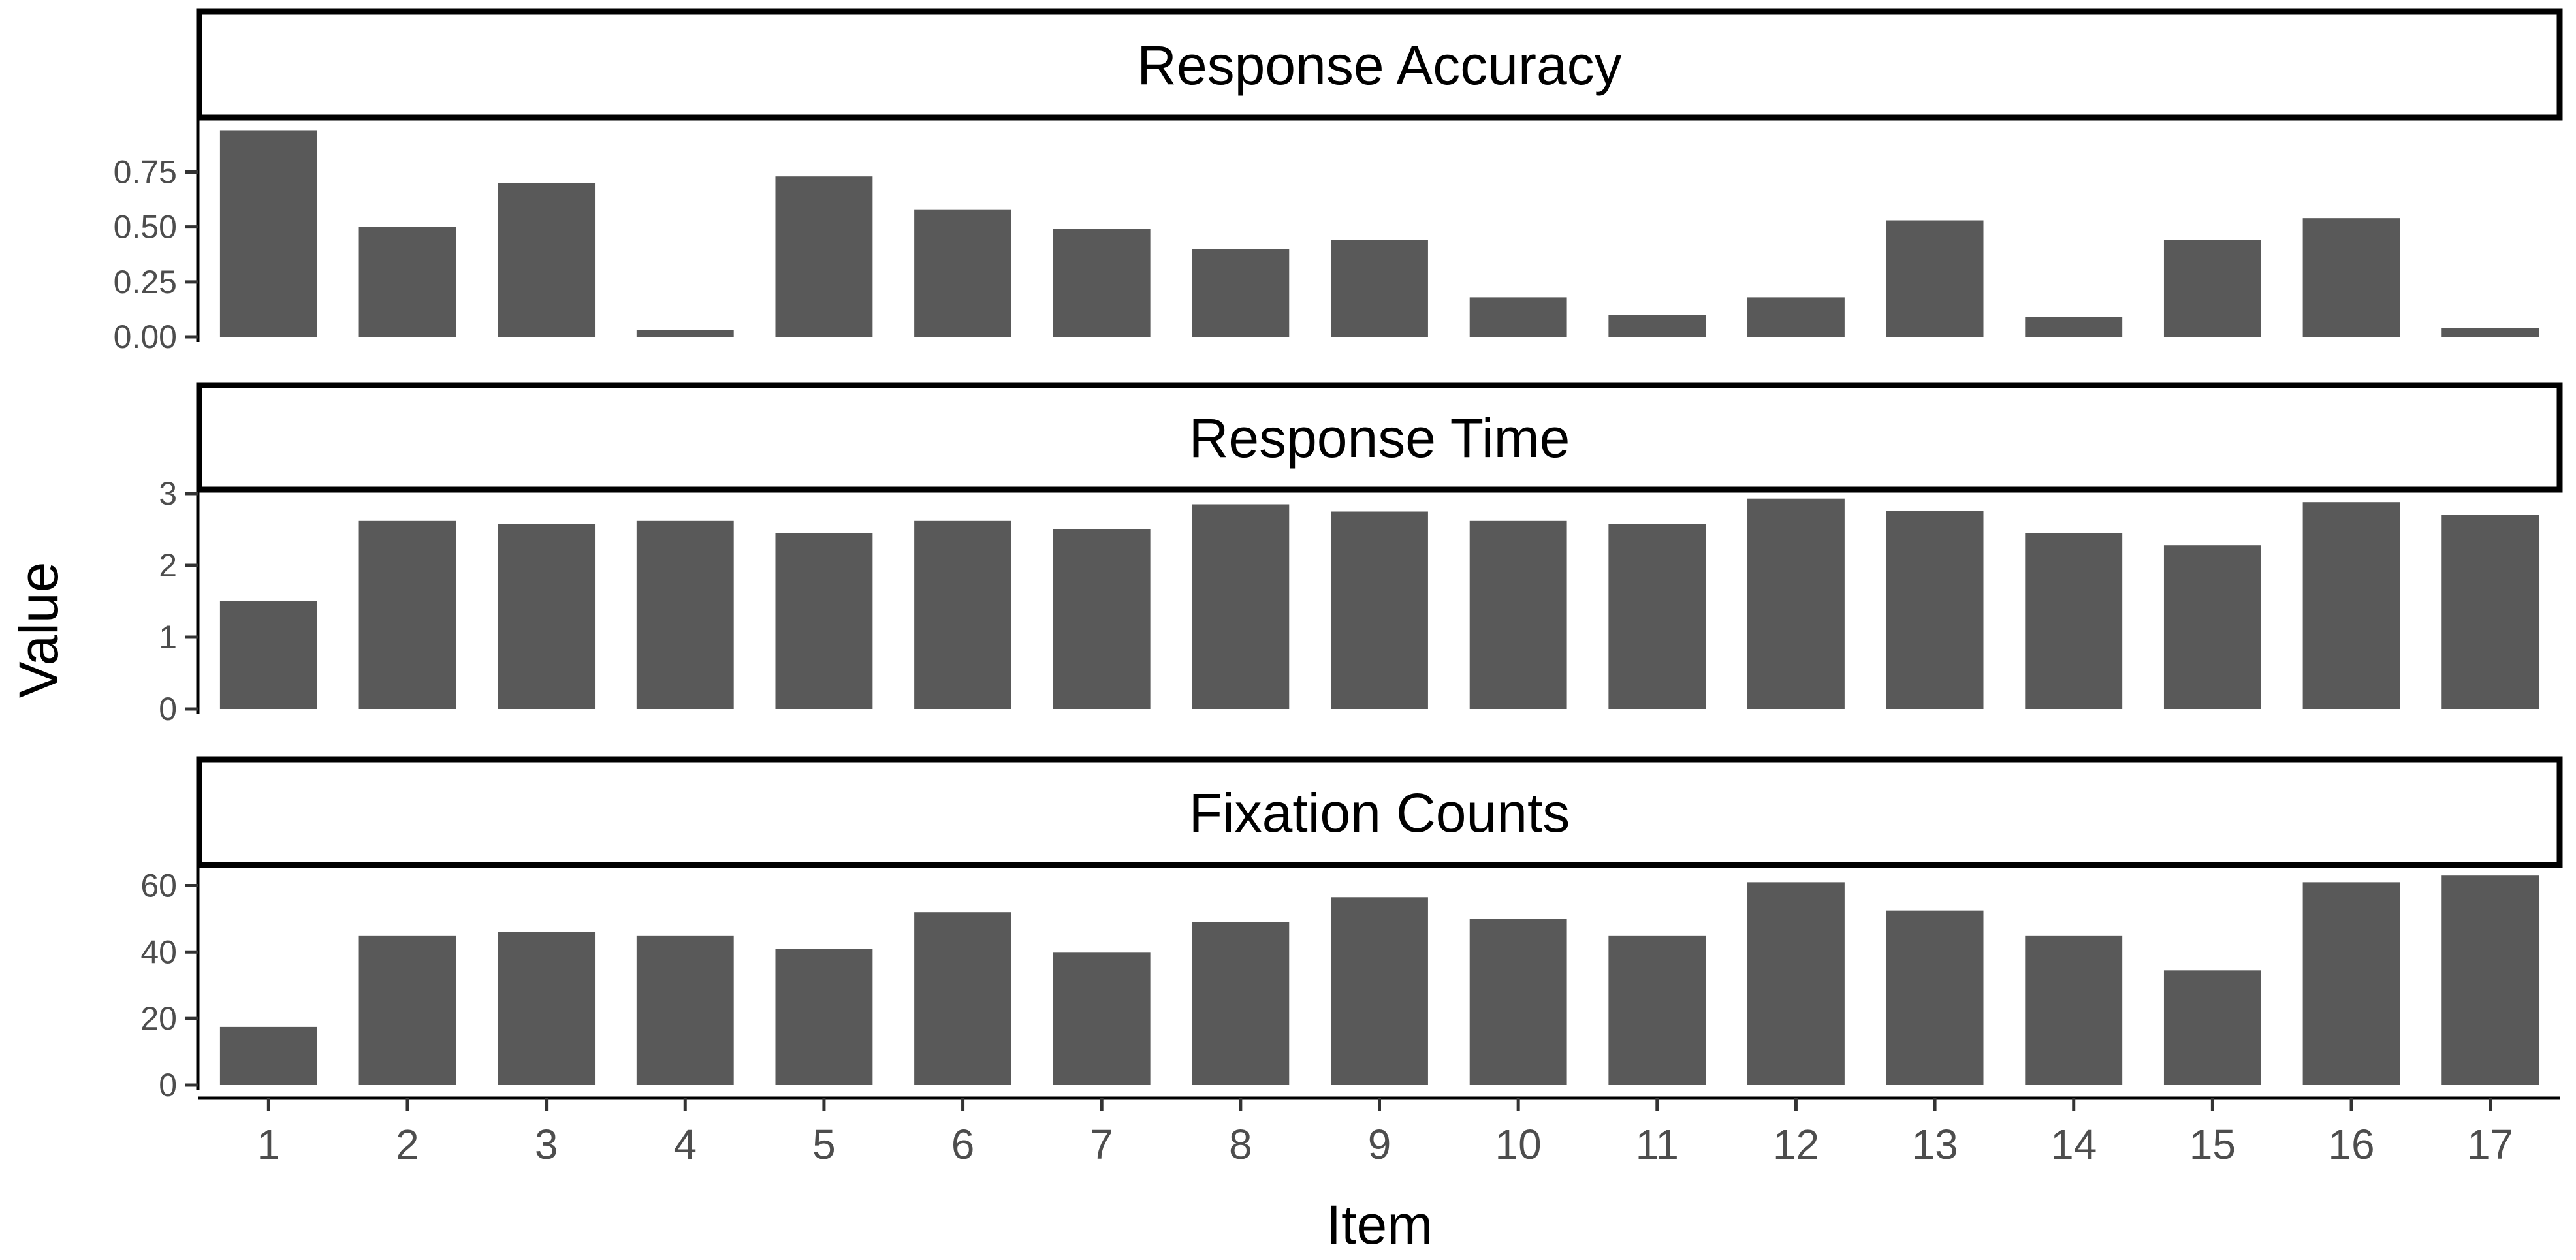  Describe the element at coordinates (146, 337) in the screenshot. I see `y-tick-label: 0.00` at that location.